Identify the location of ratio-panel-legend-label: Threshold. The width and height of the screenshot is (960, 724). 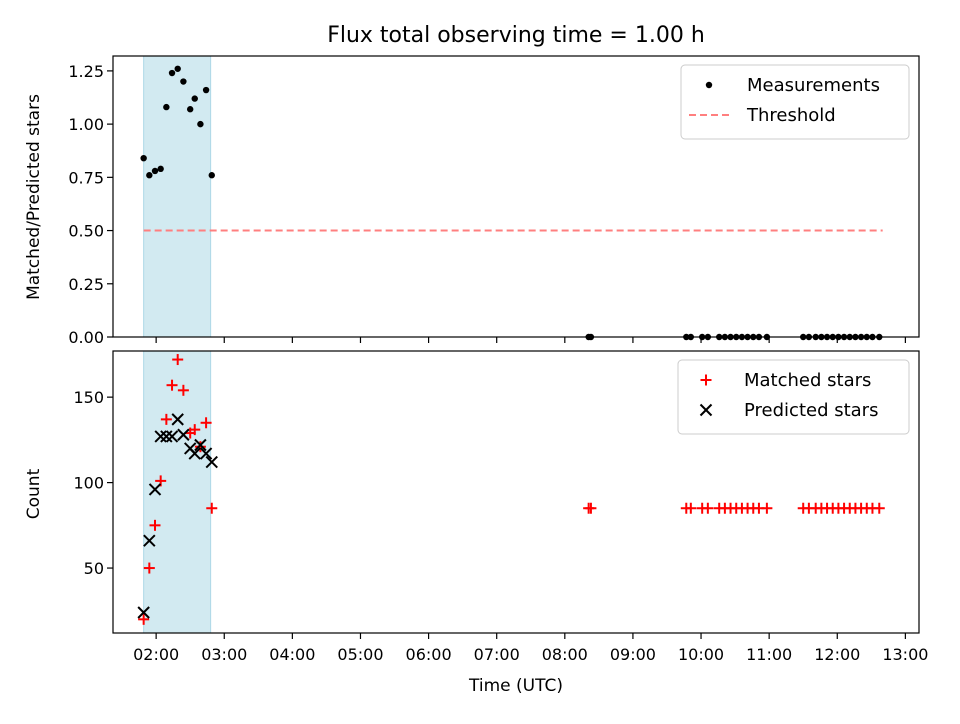
(791, 115).